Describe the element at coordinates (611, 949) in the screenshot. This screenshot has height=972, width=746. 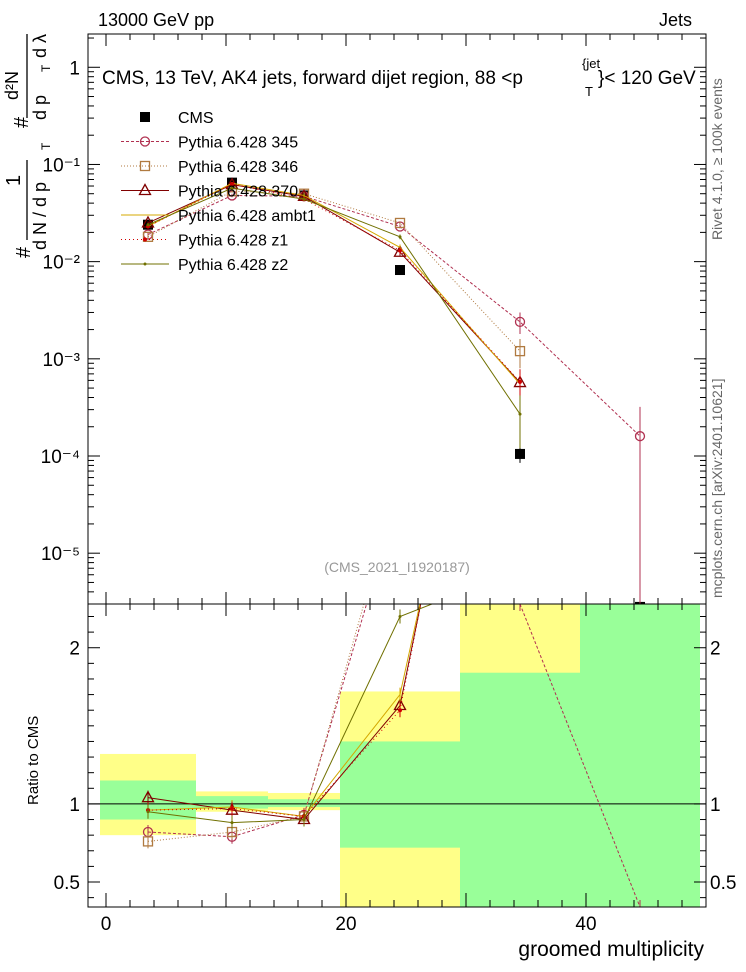
I see `x-axis-label: groomed multiplicity` at that location.